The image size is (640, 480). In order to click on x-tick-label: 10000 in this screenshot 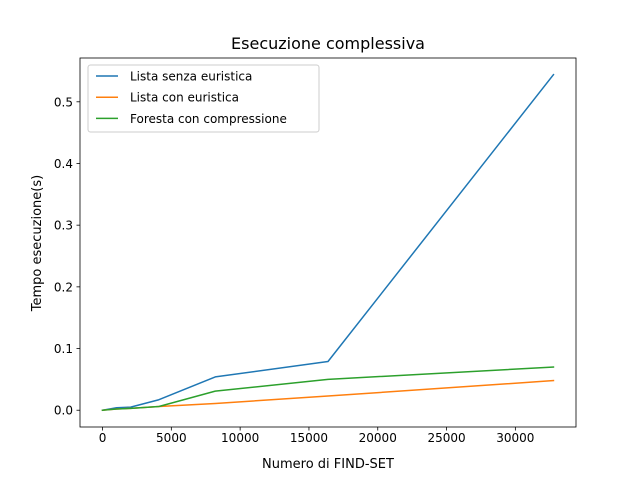, I will do `click(240, 438)`.